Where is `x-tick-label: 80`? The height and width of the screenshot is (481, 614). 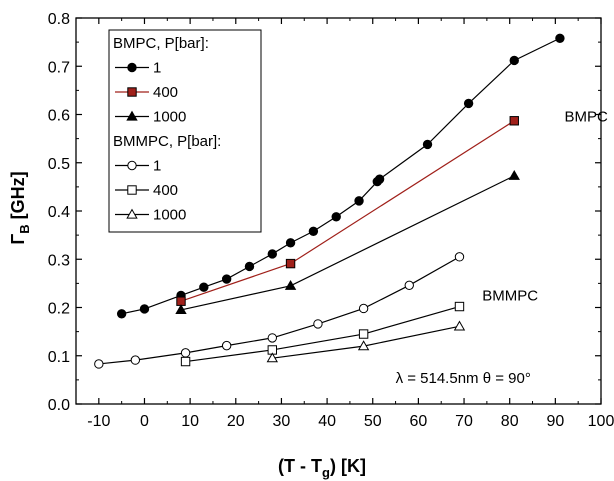
x-tick-label: 80 is located at coordinates (510, 421).